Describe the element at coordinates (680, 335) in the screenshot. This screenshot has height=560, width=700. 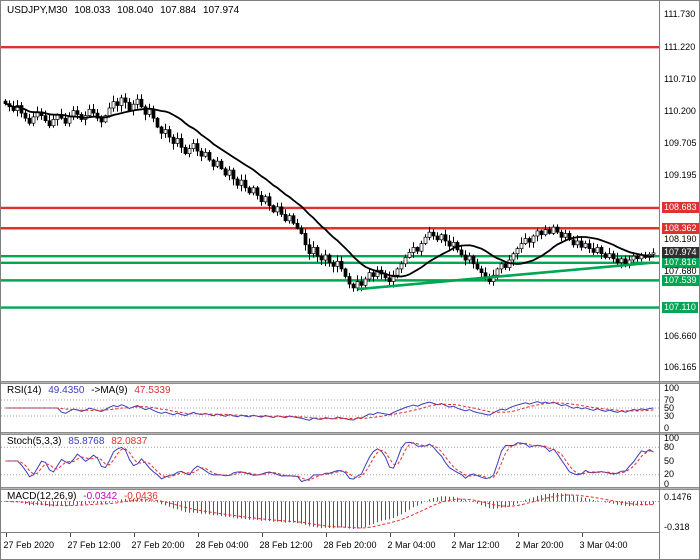
I see `price-axis-label: 106.660` at that location.